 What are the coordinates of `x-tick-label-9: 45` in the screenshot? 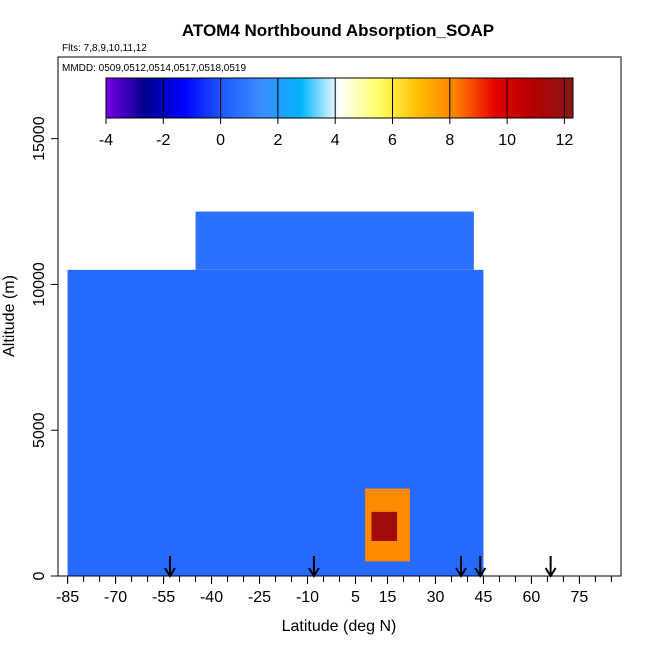 It's located at (484, 597).